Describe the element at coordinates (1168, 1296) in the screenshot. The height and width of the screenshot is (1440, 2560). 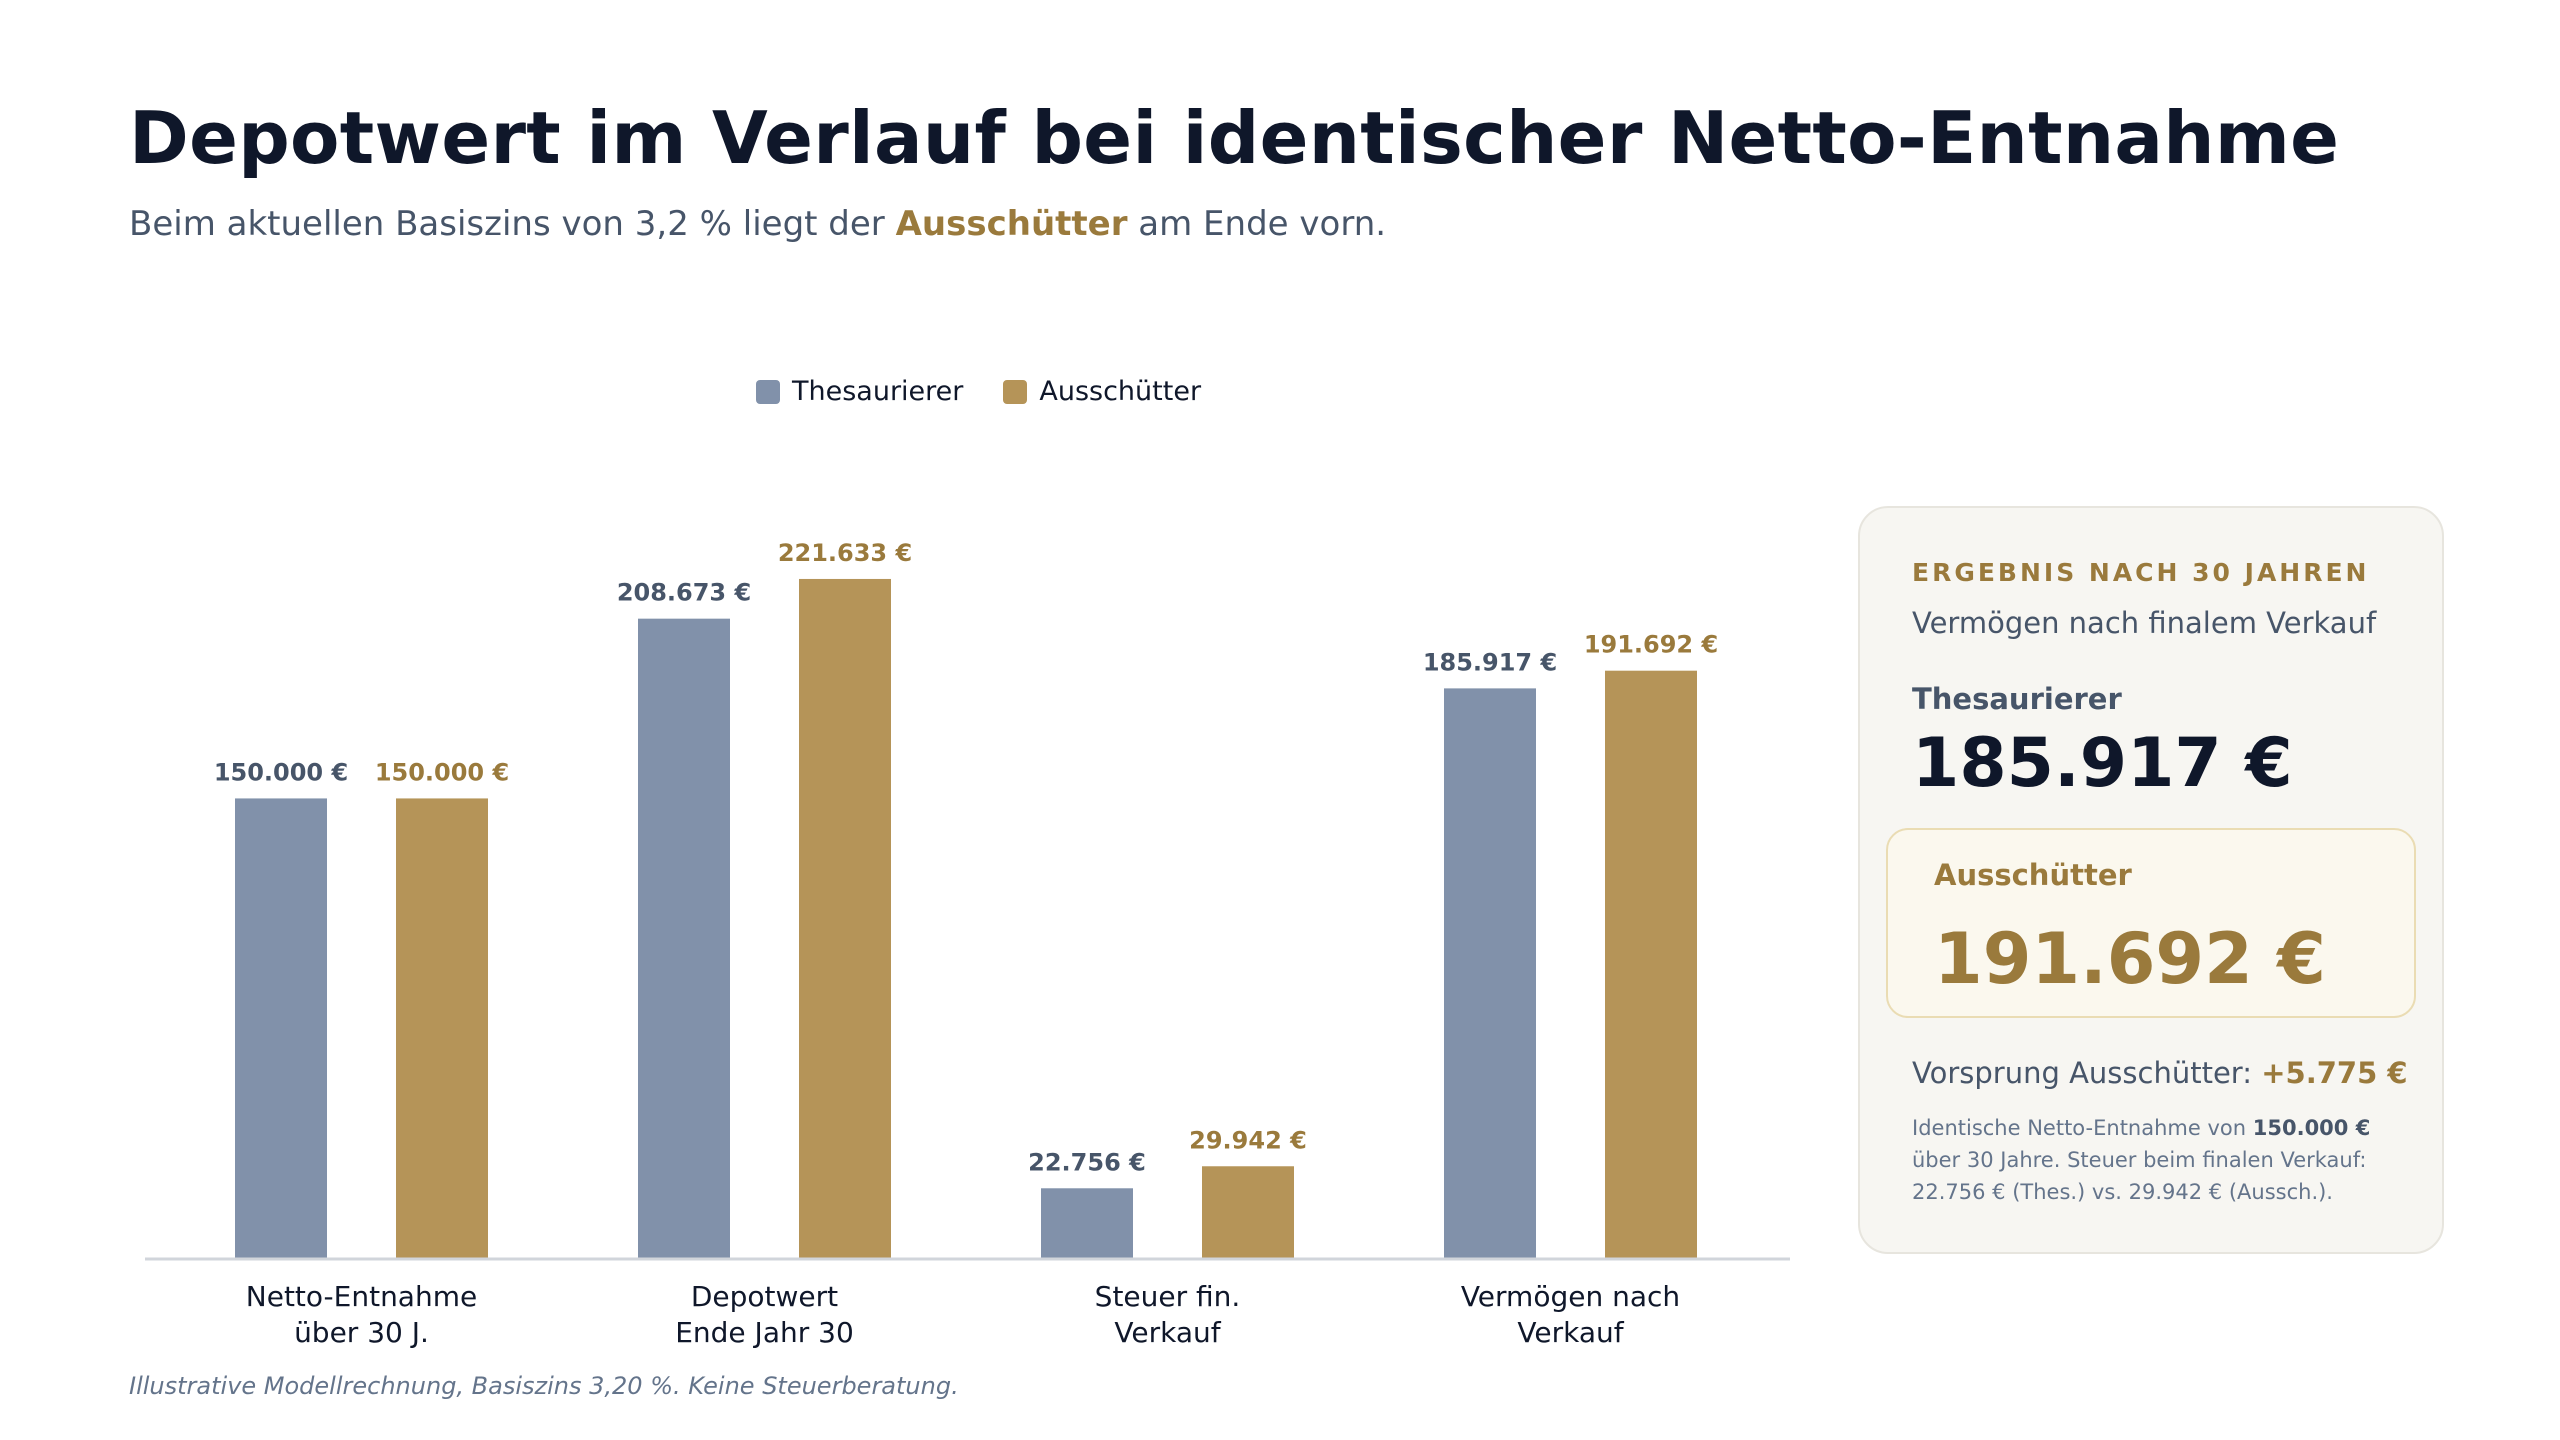
I see `x-tick-label-2-0: Steuer fin.` at that location.